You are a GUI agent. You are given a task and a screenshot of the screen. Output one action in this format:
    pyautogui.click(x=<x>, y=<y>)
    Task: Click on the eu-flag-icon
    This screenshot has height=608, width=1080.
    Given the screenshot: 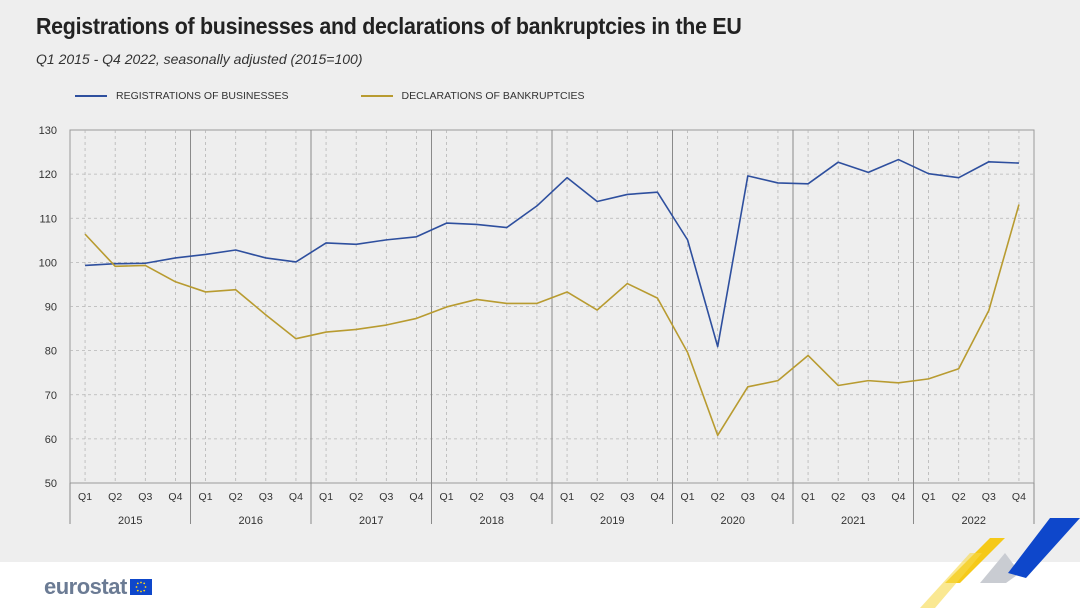 What is the action you would take?
    pyautogui.click(x=140, y=587)
    